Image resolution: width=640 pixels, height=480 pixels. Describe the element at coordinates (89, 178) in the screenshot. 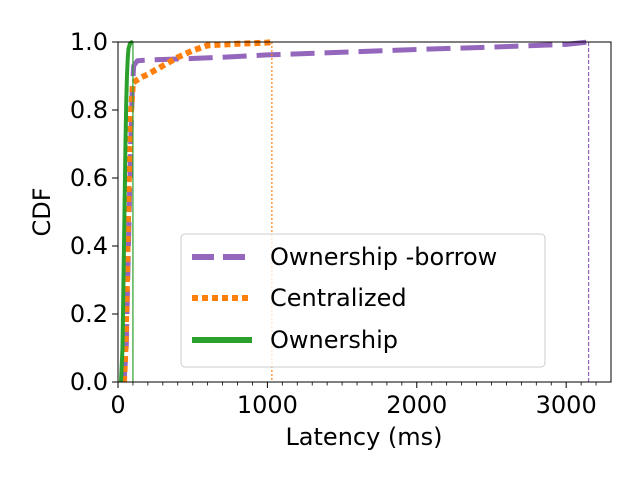

I see `y-tick-label: 0.6` at that location.